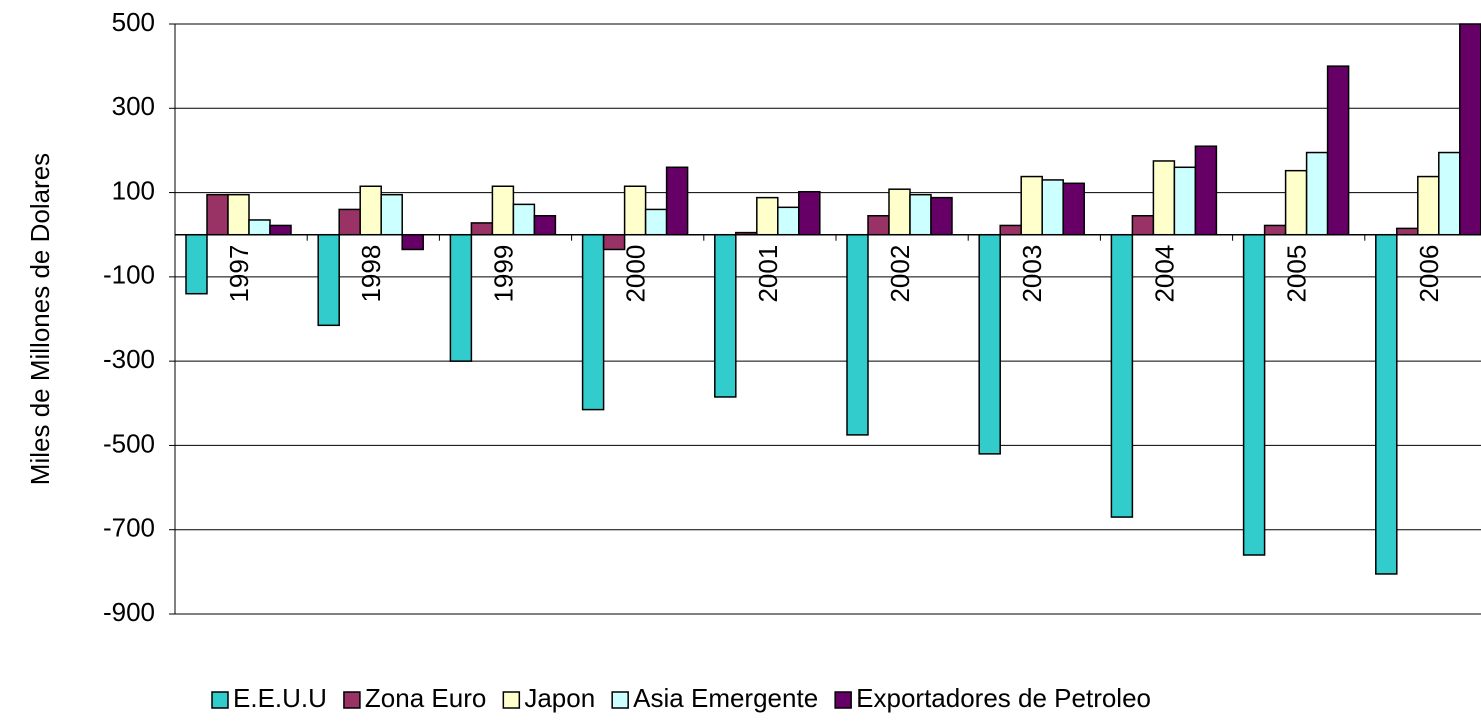  Describe the element at coordinates (239, 274) in the screenshot. I see `x-tick-label: 1997` at that location.